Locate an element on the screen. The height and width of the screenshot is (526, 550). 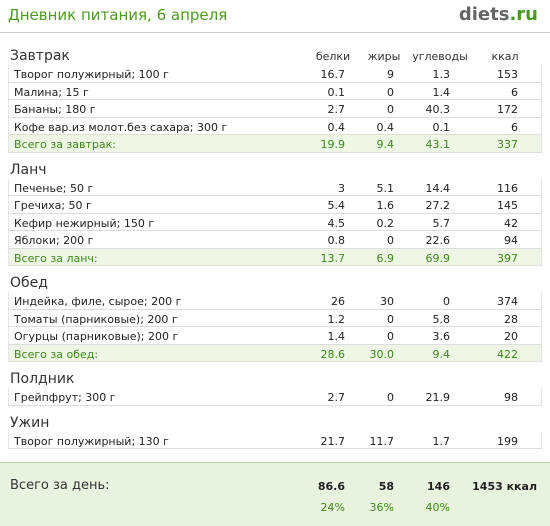
food-name: Гречиха; 50 г is located at coordinates (53, 205).